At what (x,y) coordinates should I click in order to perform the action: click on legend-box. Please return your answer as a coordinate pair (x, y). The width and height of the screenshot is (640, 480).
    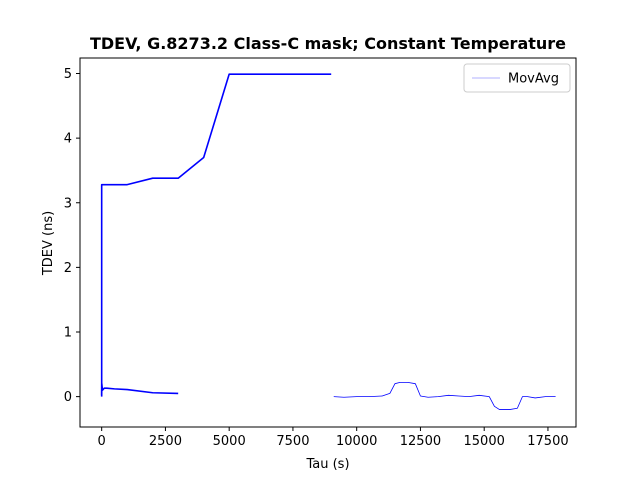
    Looking at the image, I should click on (517, 78).